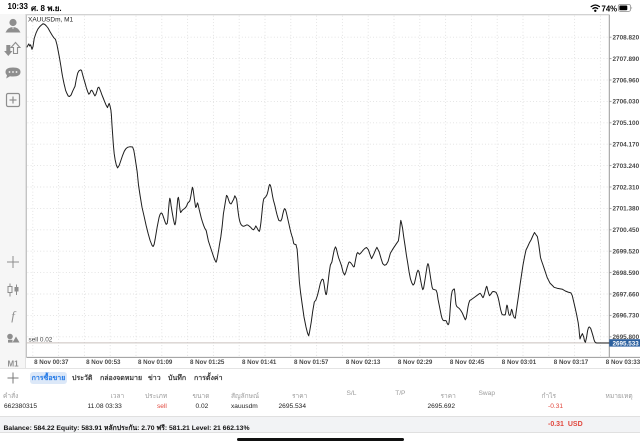  What do you see at coordinates (626, 316) in the screenshot?
I see `svg-text: 2696.730` at bounding box center [626, 316].